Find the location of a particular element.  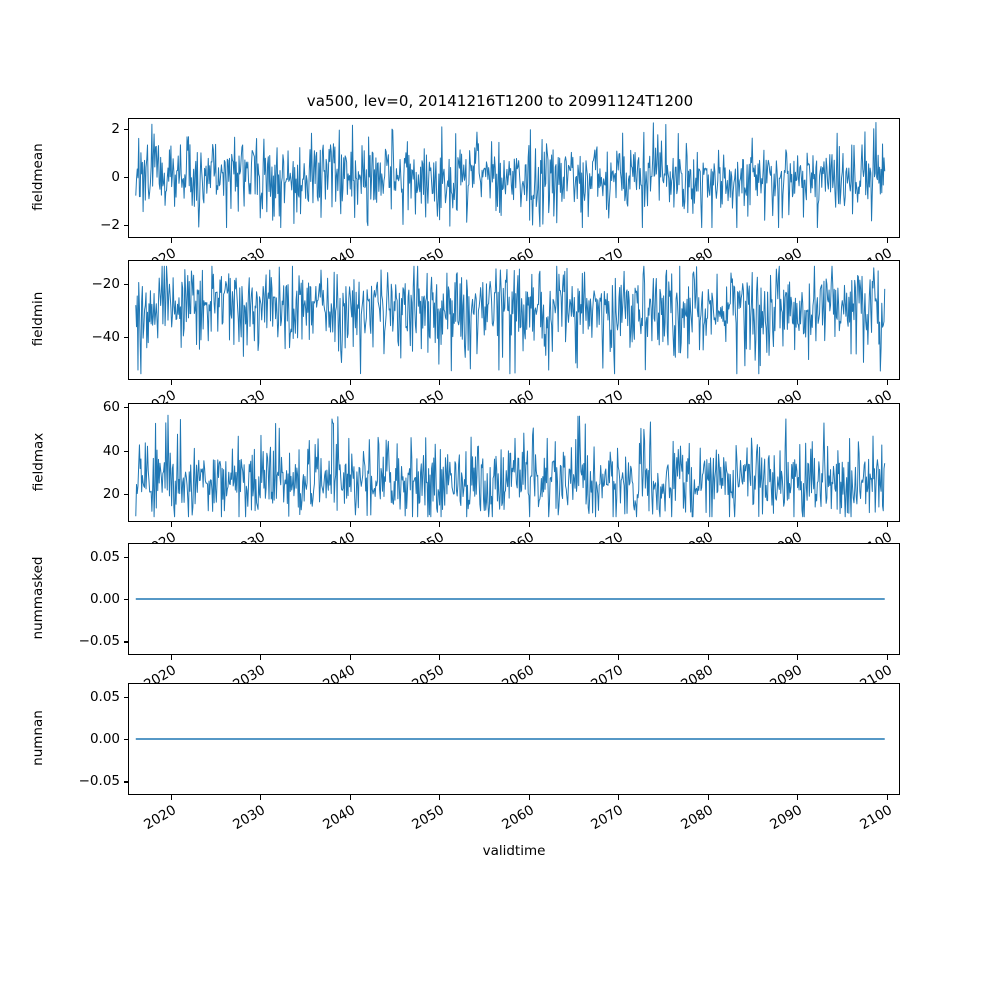

plot-area-numnan is located at coordinates (514, 739).